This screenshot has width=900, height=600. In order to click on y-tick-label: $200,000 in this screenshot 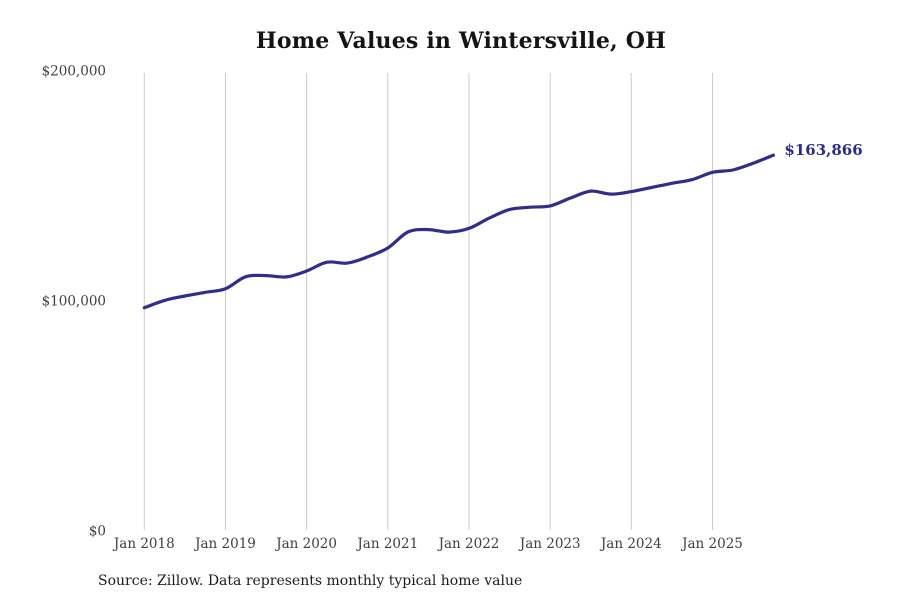, I will do `click(73, 71)`.